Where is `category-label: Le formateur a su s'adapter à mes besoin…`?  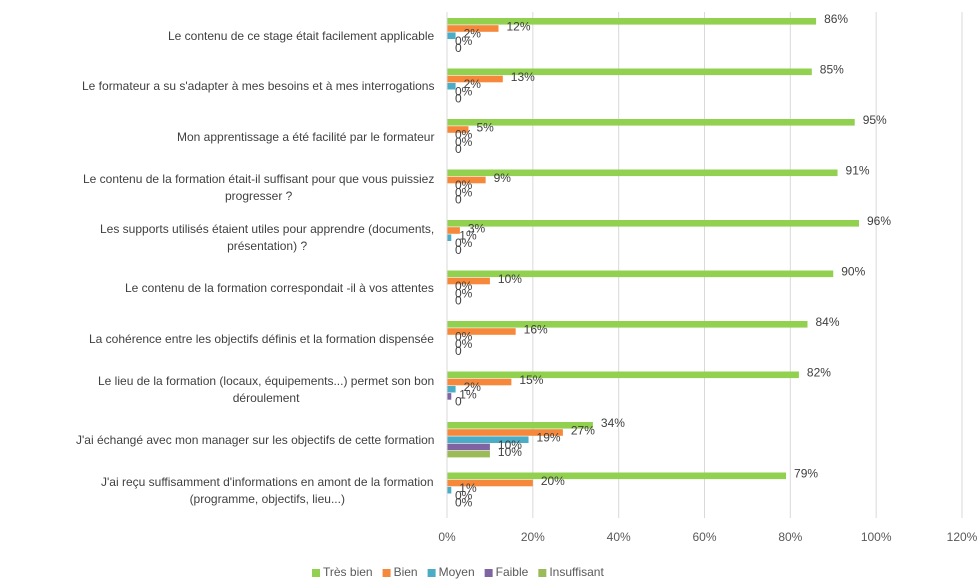
category-label: Le formateur a su s'adapter à mes besoin… is located at coordinates (258, 86).